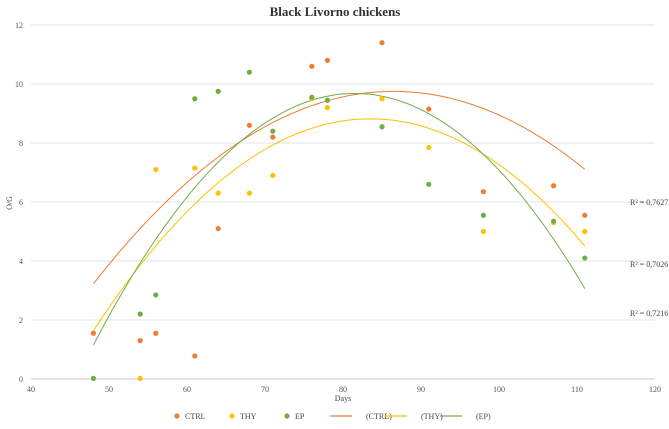 The image size is (669, 429). Describe the element at coordinates (21, 379) in the screenshot. I see `y-tick-label: 0` at that location.